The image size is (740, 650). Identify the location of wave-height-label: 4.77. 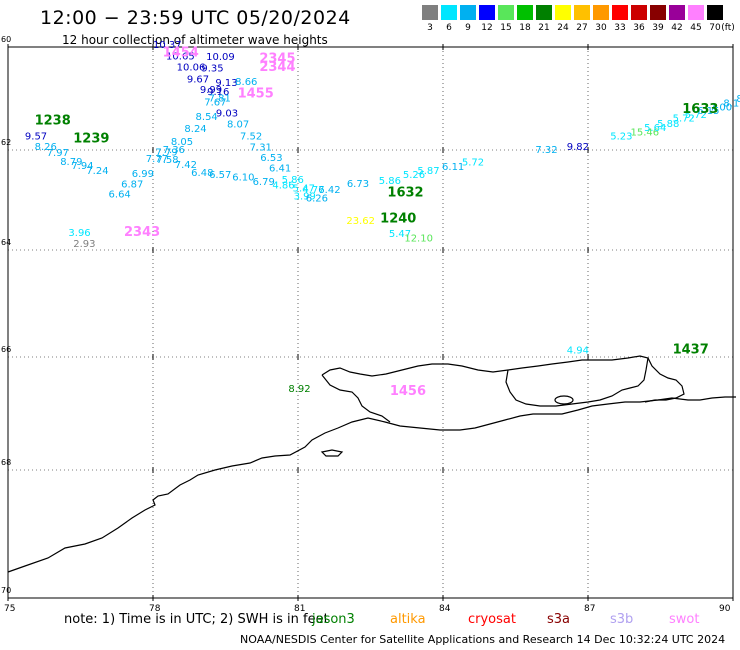
(313, 190).